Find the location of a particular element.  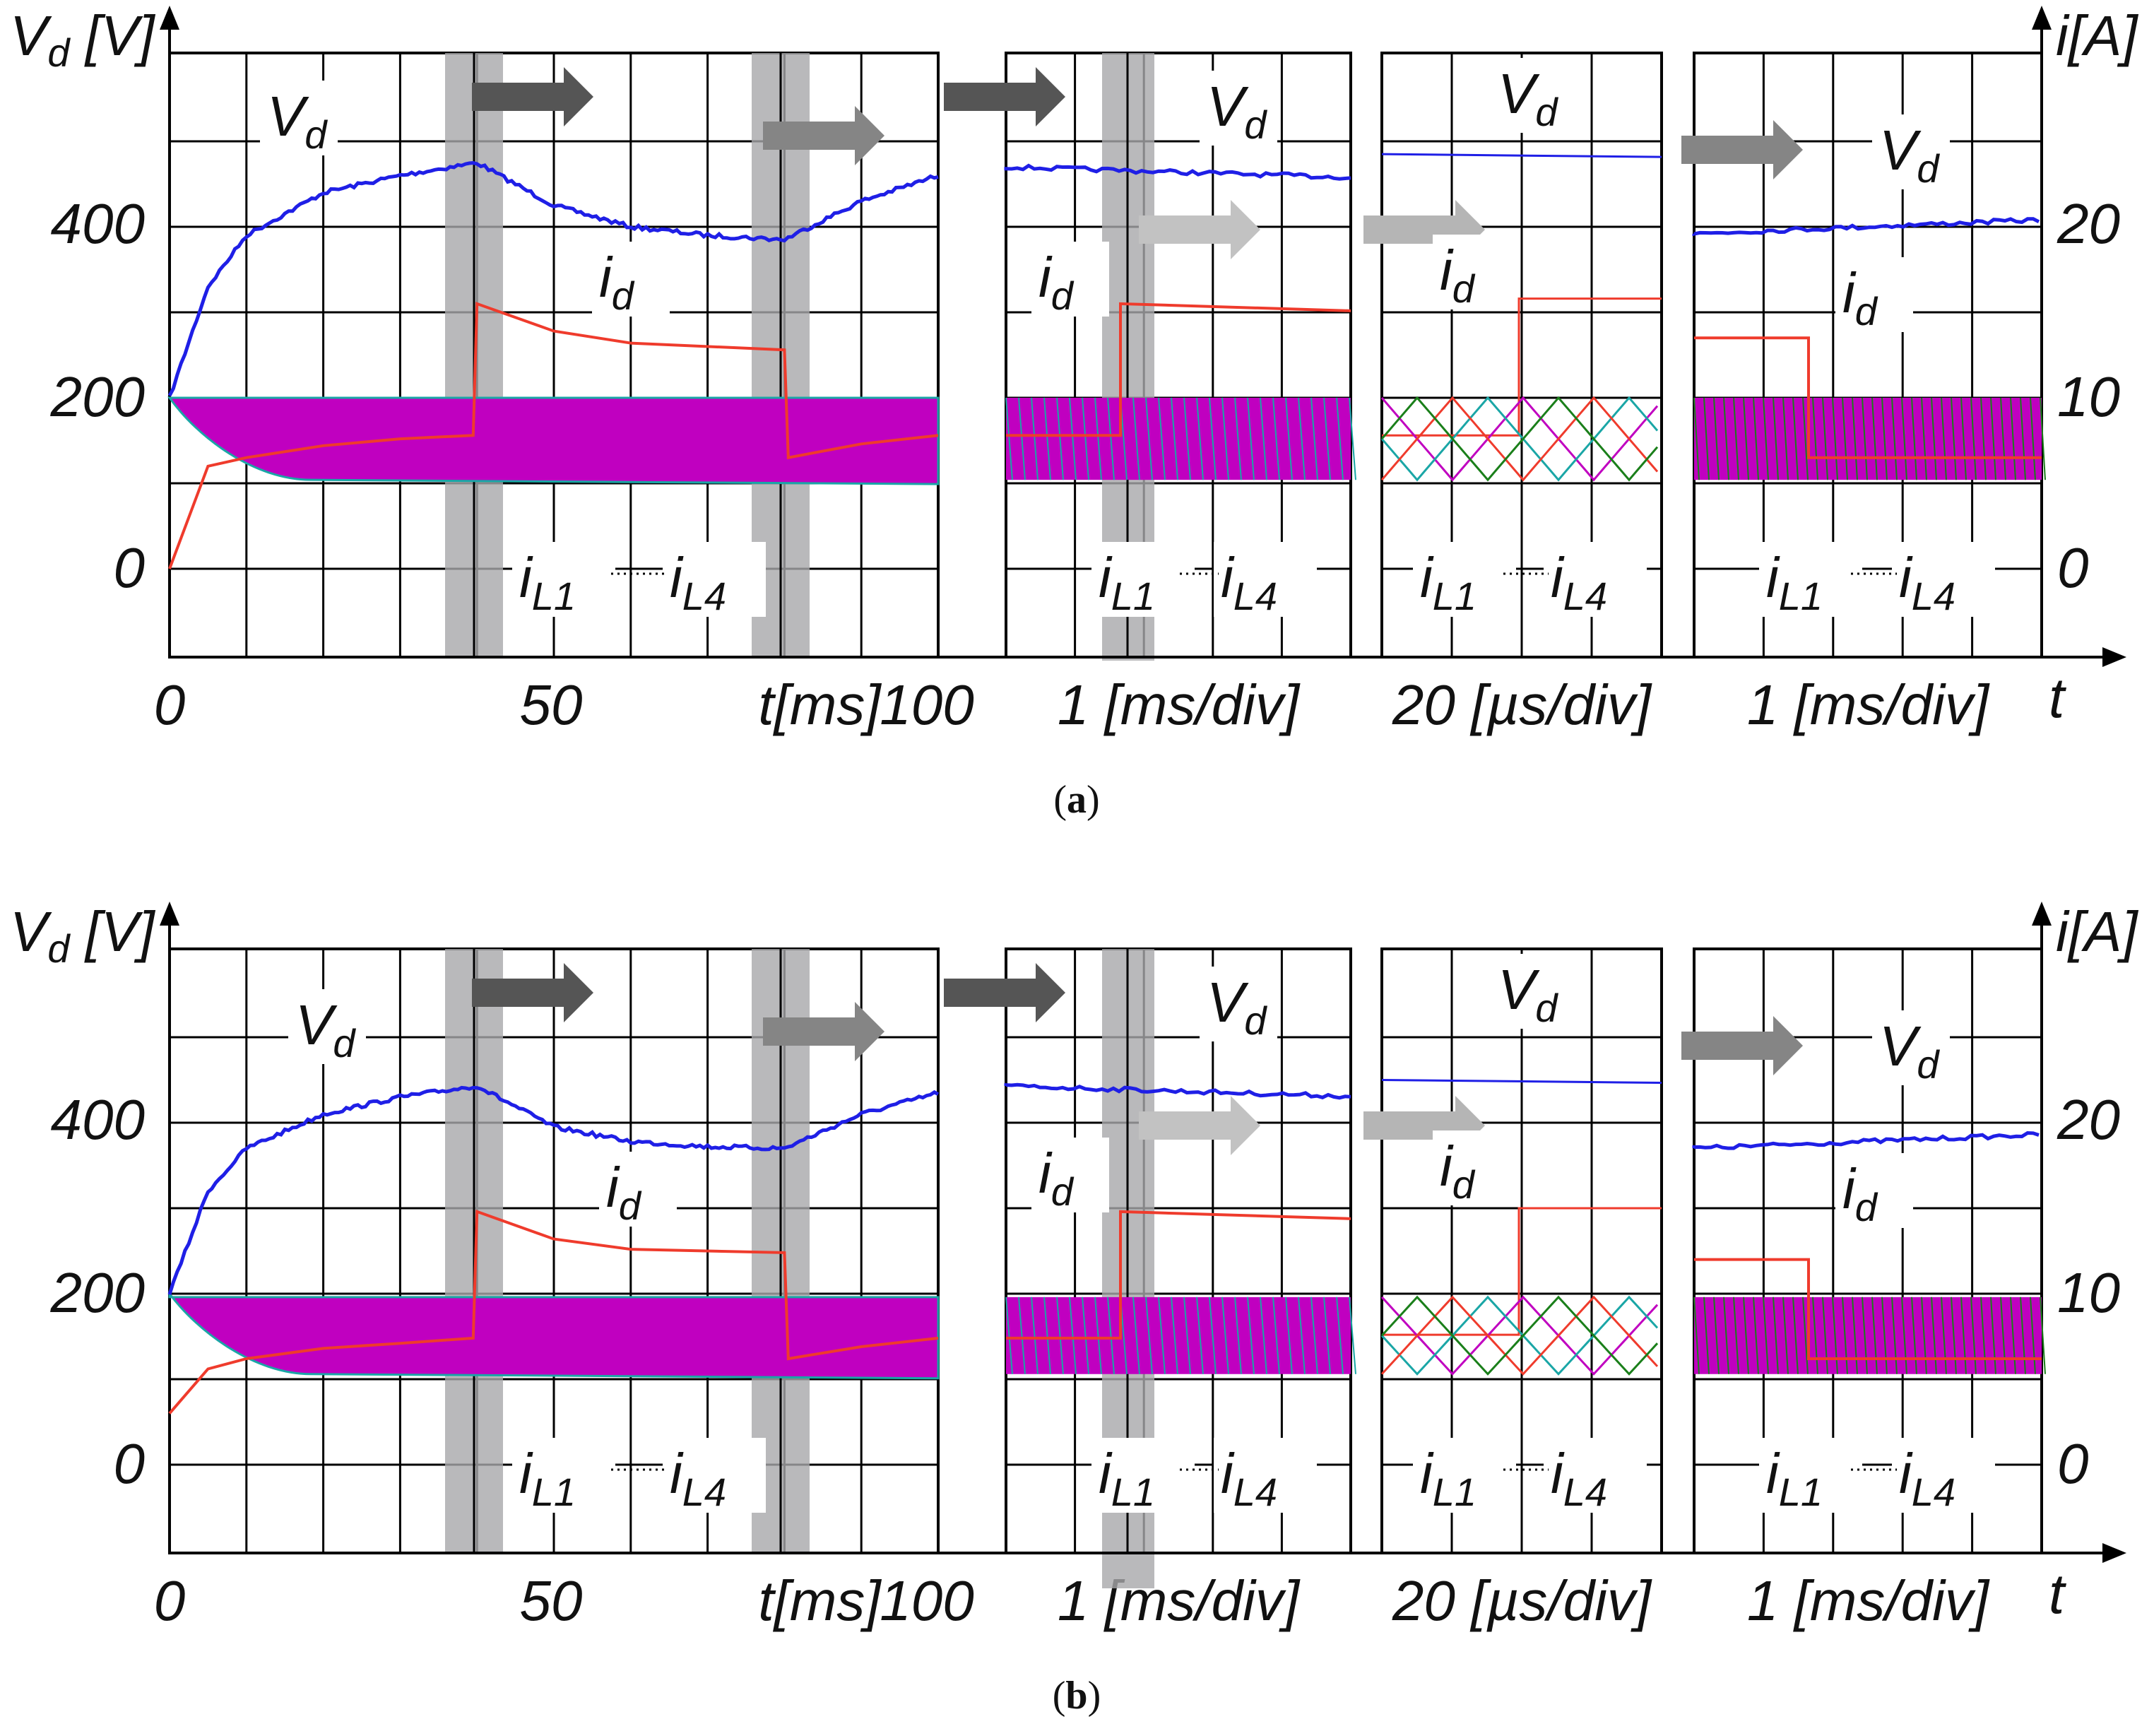

label-id-sub: d is located at coordinates (623, 295).